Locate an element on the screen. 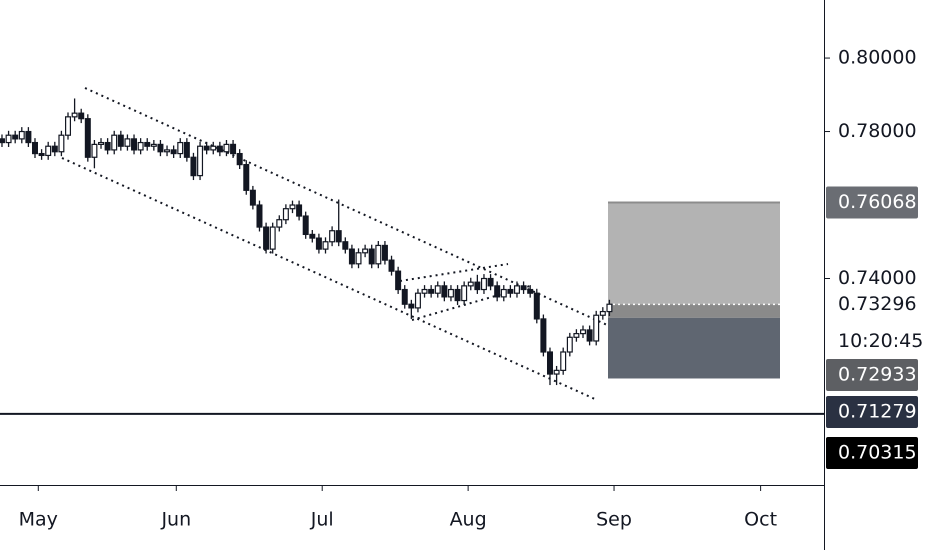 This screenshot has width=932, height=550. stop-tag: 0.71279 is located at coordinates (877, 412).